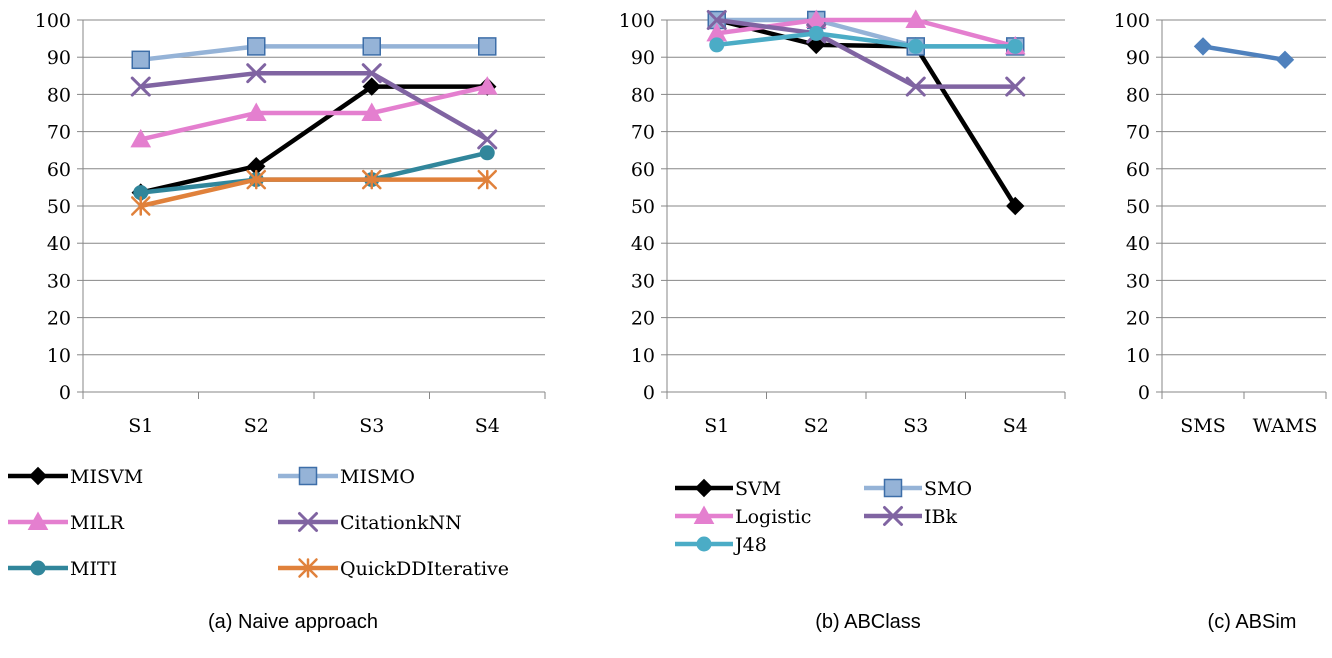 The width and height of the screenshot is (1332, 658). I want to click on series-mismo, so click(314, 53).